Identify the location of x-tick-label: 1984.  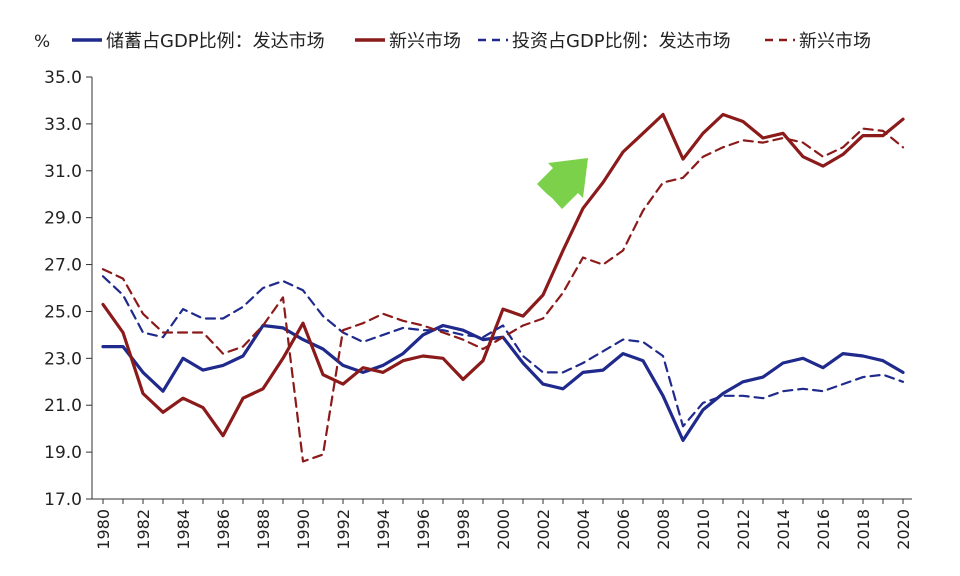
(183, 529).